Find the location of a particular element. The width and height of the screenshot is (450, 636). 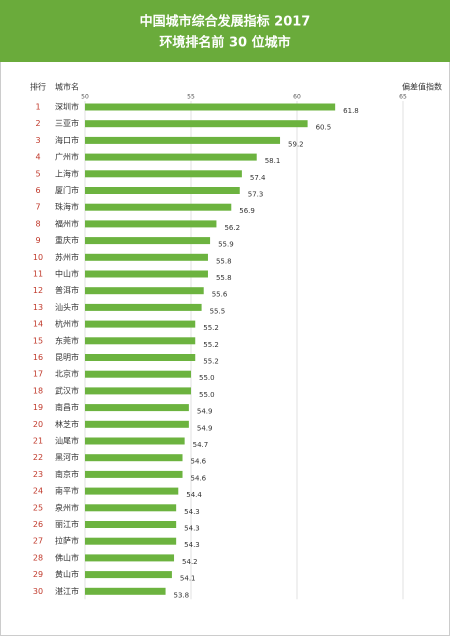

value-label: 54.3 is located at coordinates (192, 512).